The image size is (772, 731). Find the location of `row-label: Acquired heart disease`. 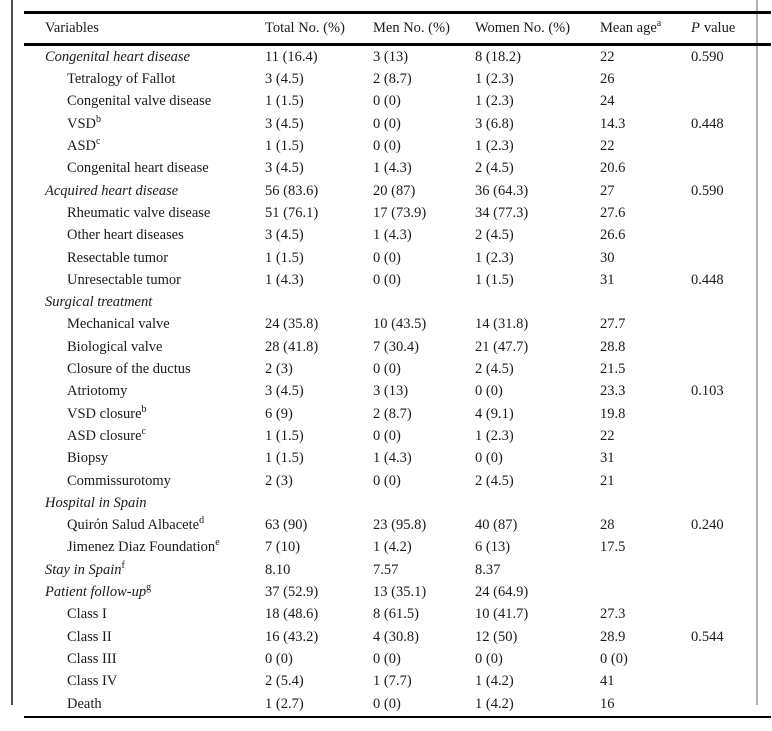

row-label: Acquired heart disease is located at coordinates (112, 190).